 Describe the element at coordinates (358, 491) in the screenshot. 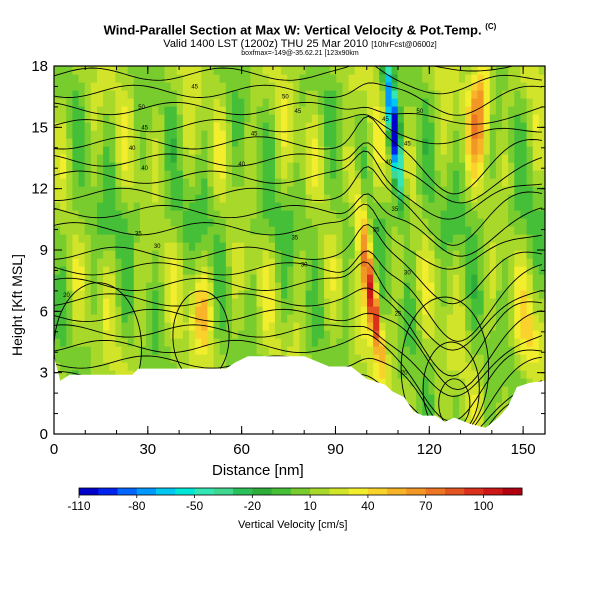

I see `colorbar-swatch` at that location.